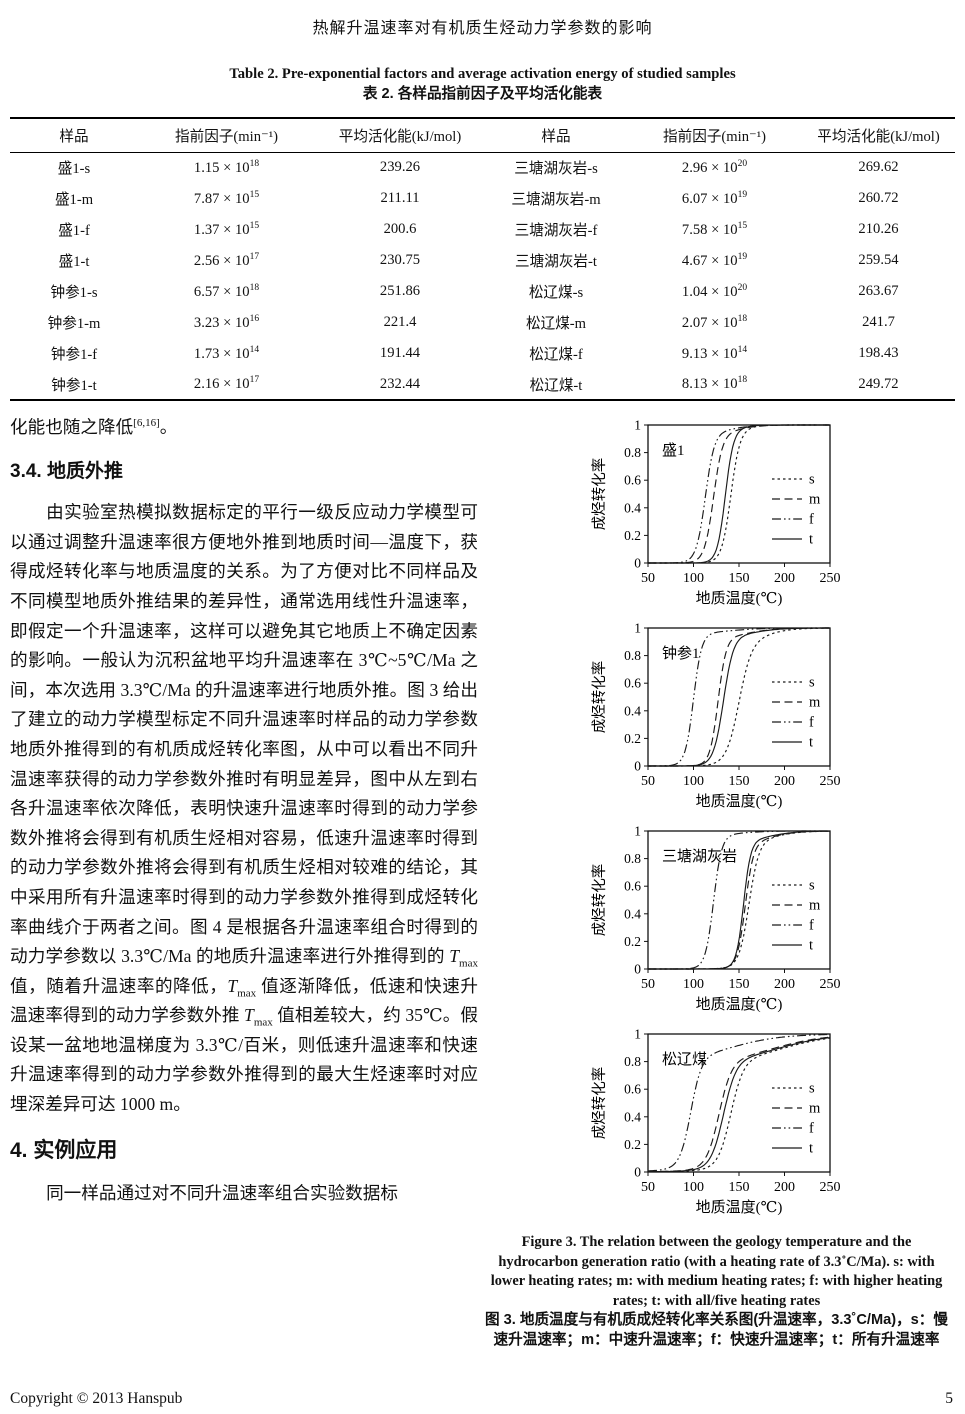 The height and width of the screenshot is (1414, 965). What do you see at coordinates (556, 200) in the screenshot?
I see `table-cell: 三塘湖灰岩-m` at bounding box center [556, 200].